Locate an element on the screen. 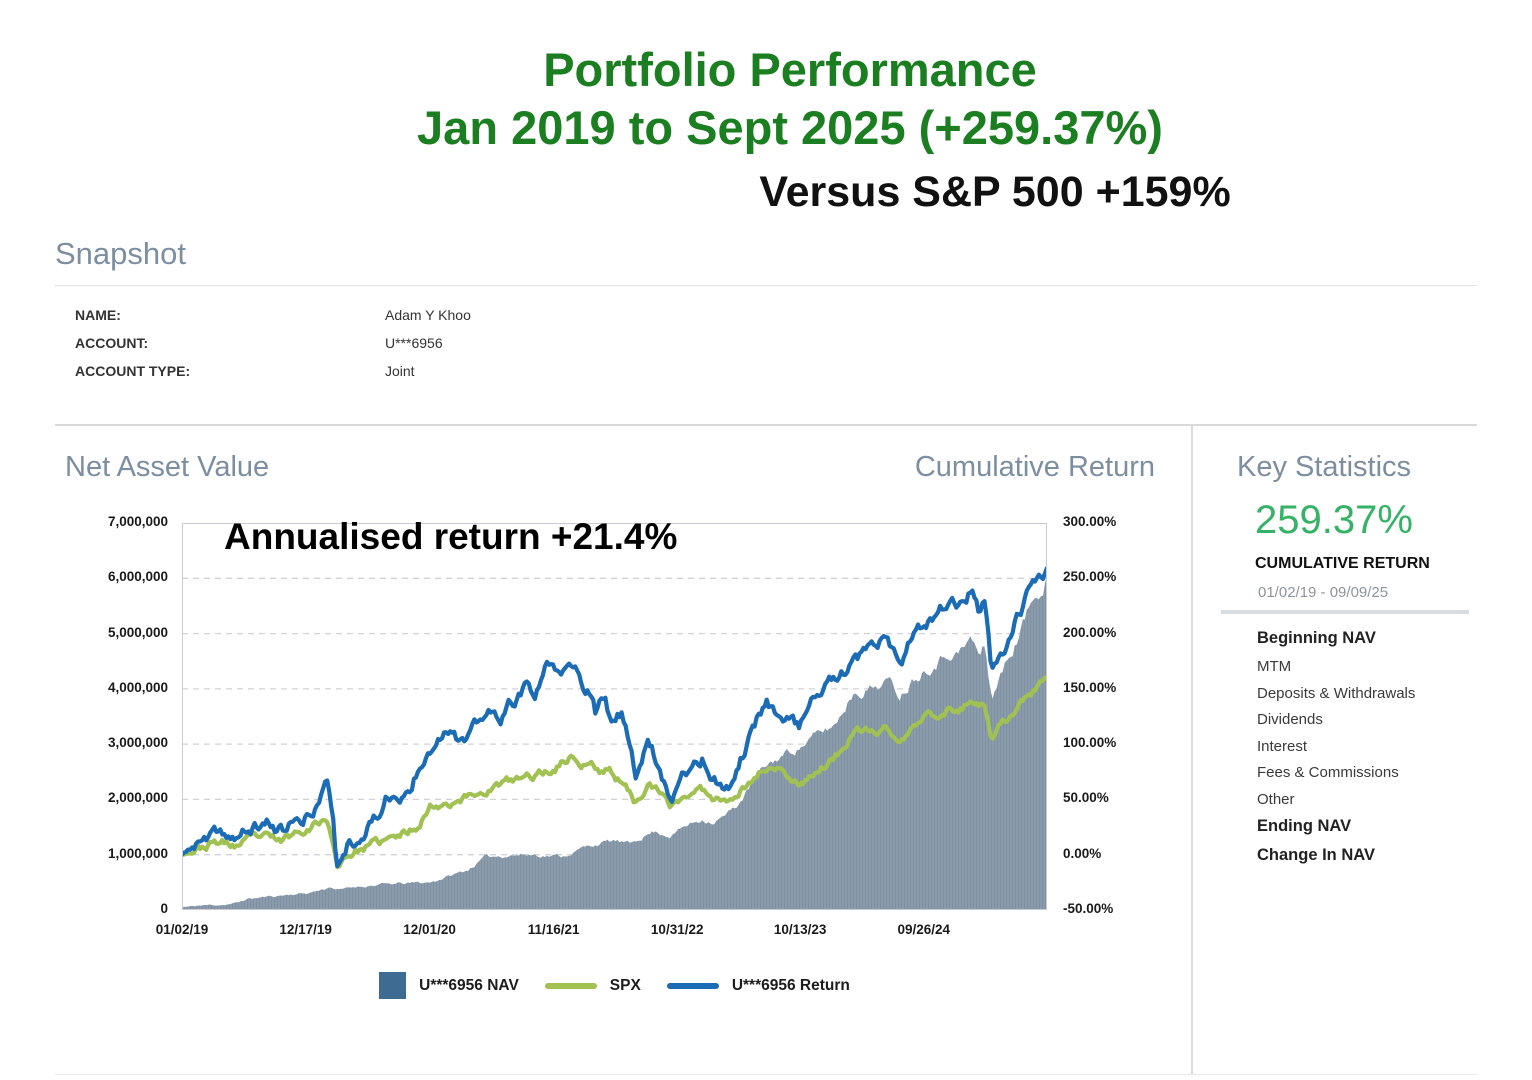 Image resolution: width=1532 pixels, height=1080 pixels. key-stat-item: Dividends is located at coordinates (1290, 719).